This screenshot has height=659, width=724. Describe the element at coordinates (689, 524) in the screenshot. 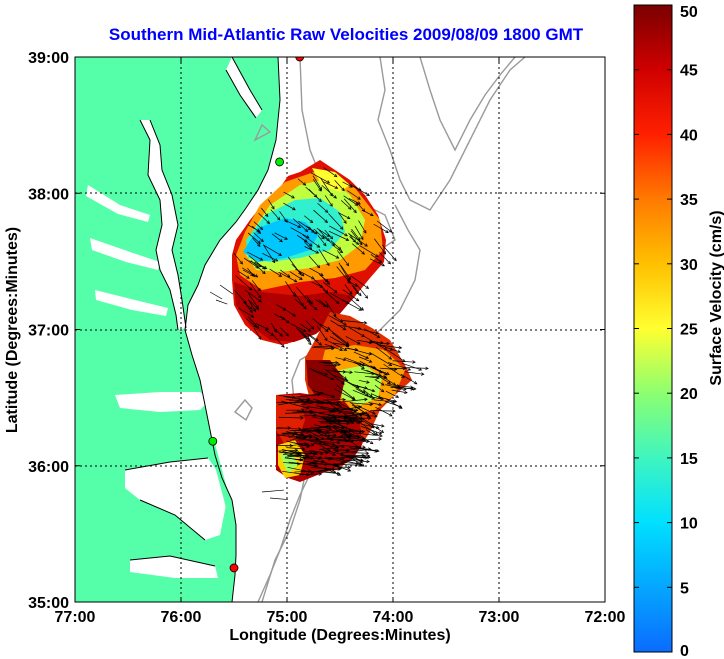

I see `colorbar-tick-label: 10` at that location.